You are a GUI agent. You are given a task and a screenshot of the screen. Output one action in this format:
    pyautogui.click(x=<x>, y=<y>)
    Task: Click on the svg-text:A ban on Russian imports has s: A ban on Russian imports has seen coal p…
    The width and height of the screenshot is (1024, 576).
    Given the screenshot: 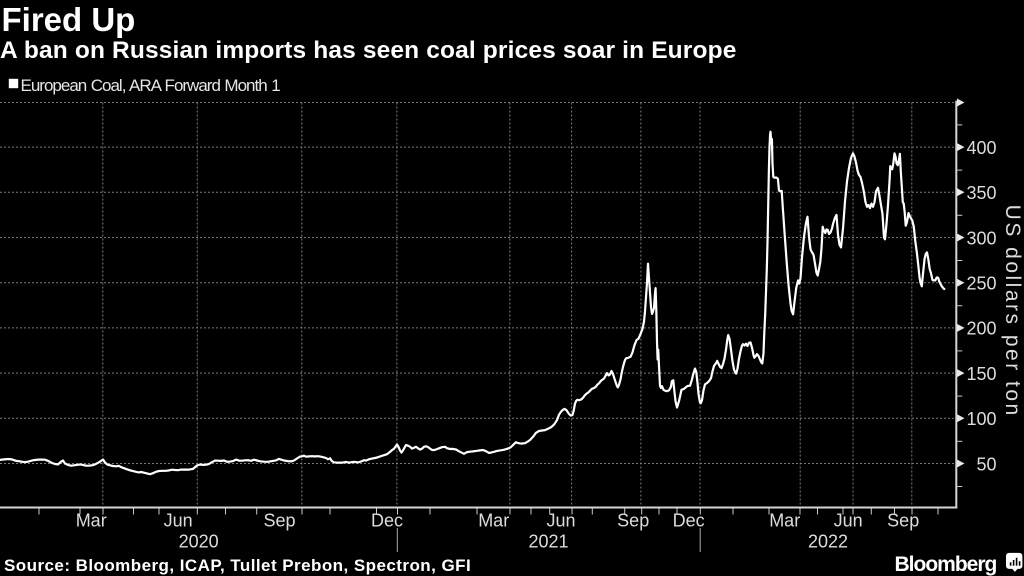 What is the action you would take?
    pyautogui.click(x=368, y=50)
    